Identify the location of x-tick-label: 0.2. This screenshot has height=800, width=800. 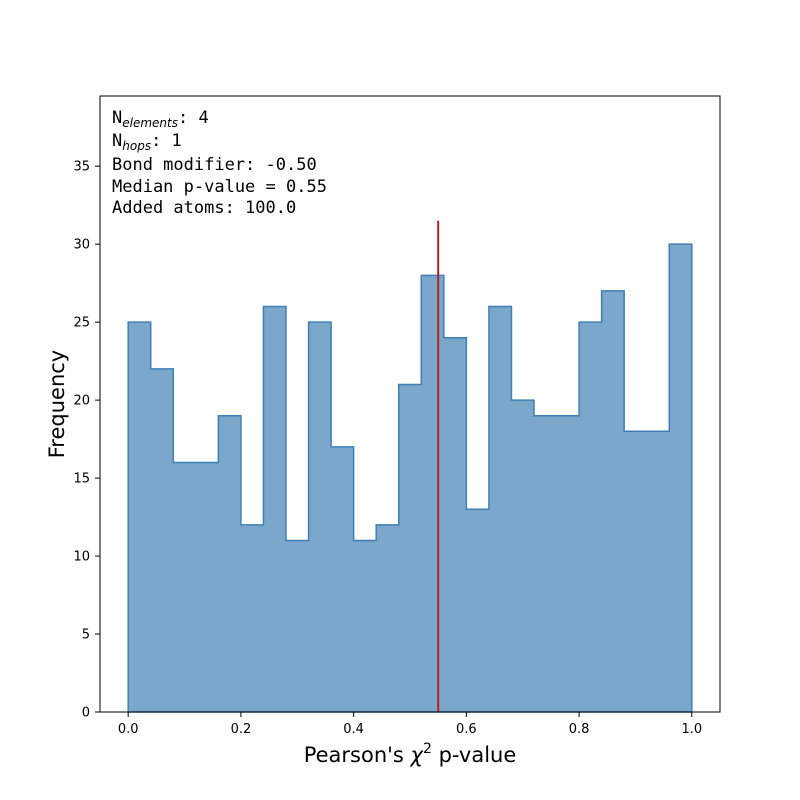
(241, 729).